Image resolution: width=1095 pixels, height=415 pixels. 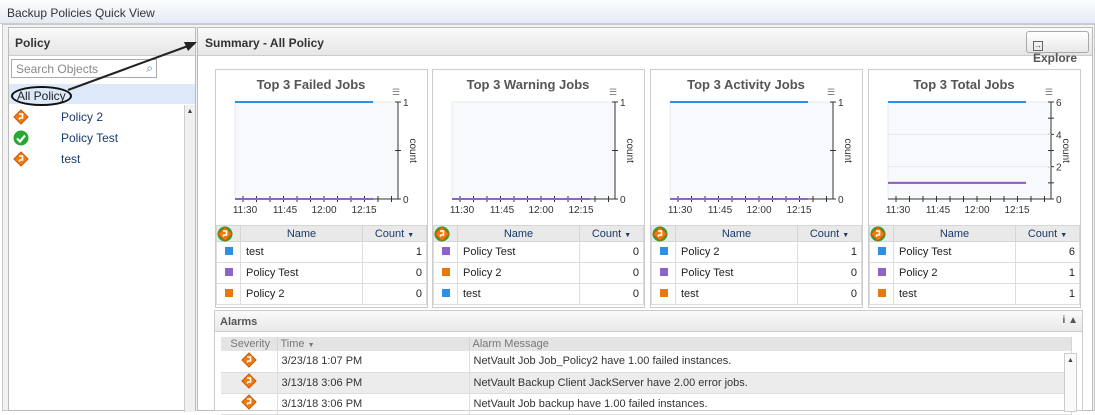 I want to click on policy-item-label: Policy 2, so click(x=82, y=117).